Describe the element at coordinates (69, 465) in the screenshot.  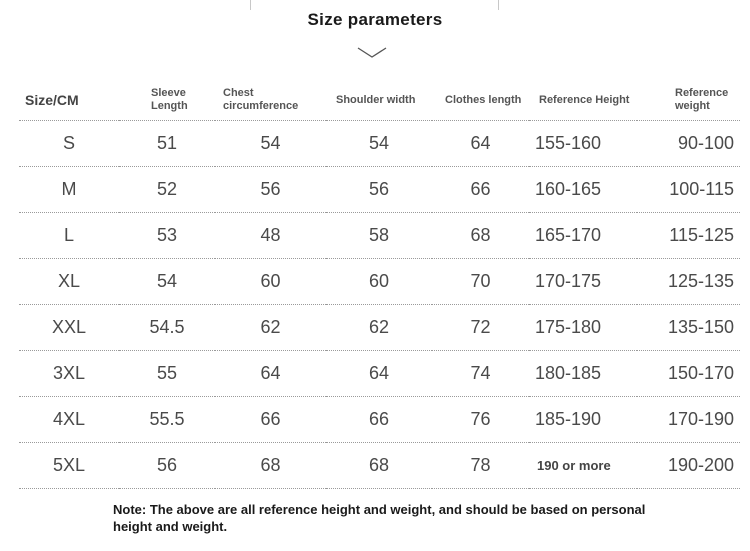
I see `cell-size: 5XL` at that location.